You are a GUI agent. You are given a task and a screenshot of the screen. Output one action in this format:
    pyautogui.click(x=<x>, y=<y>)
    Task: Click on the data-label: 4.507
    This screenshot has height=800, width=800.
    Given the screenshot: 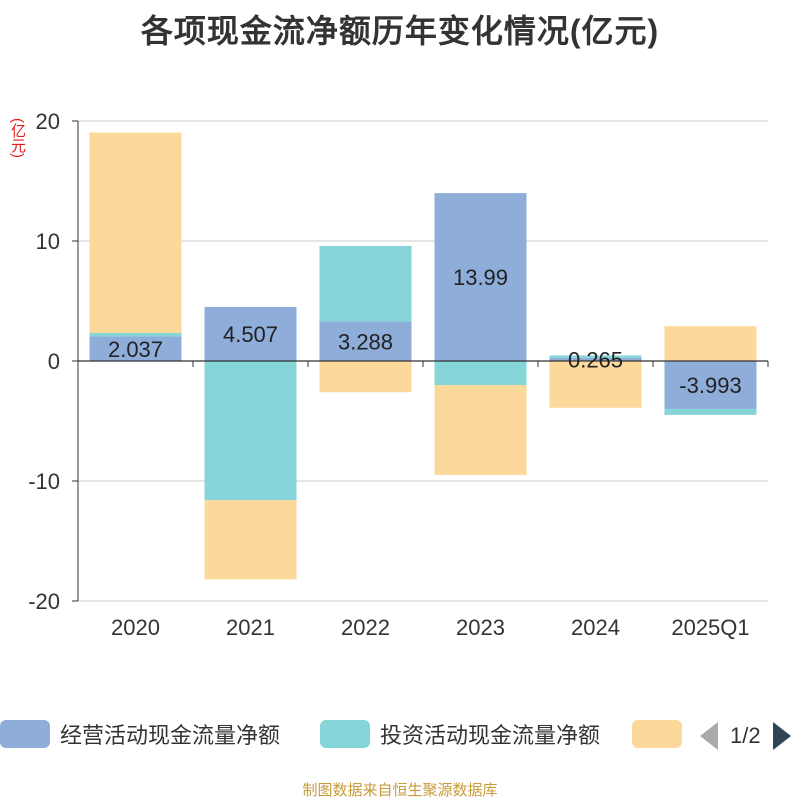 What is the action you would take?
    pyautogui.click(x=250, y=334)
    